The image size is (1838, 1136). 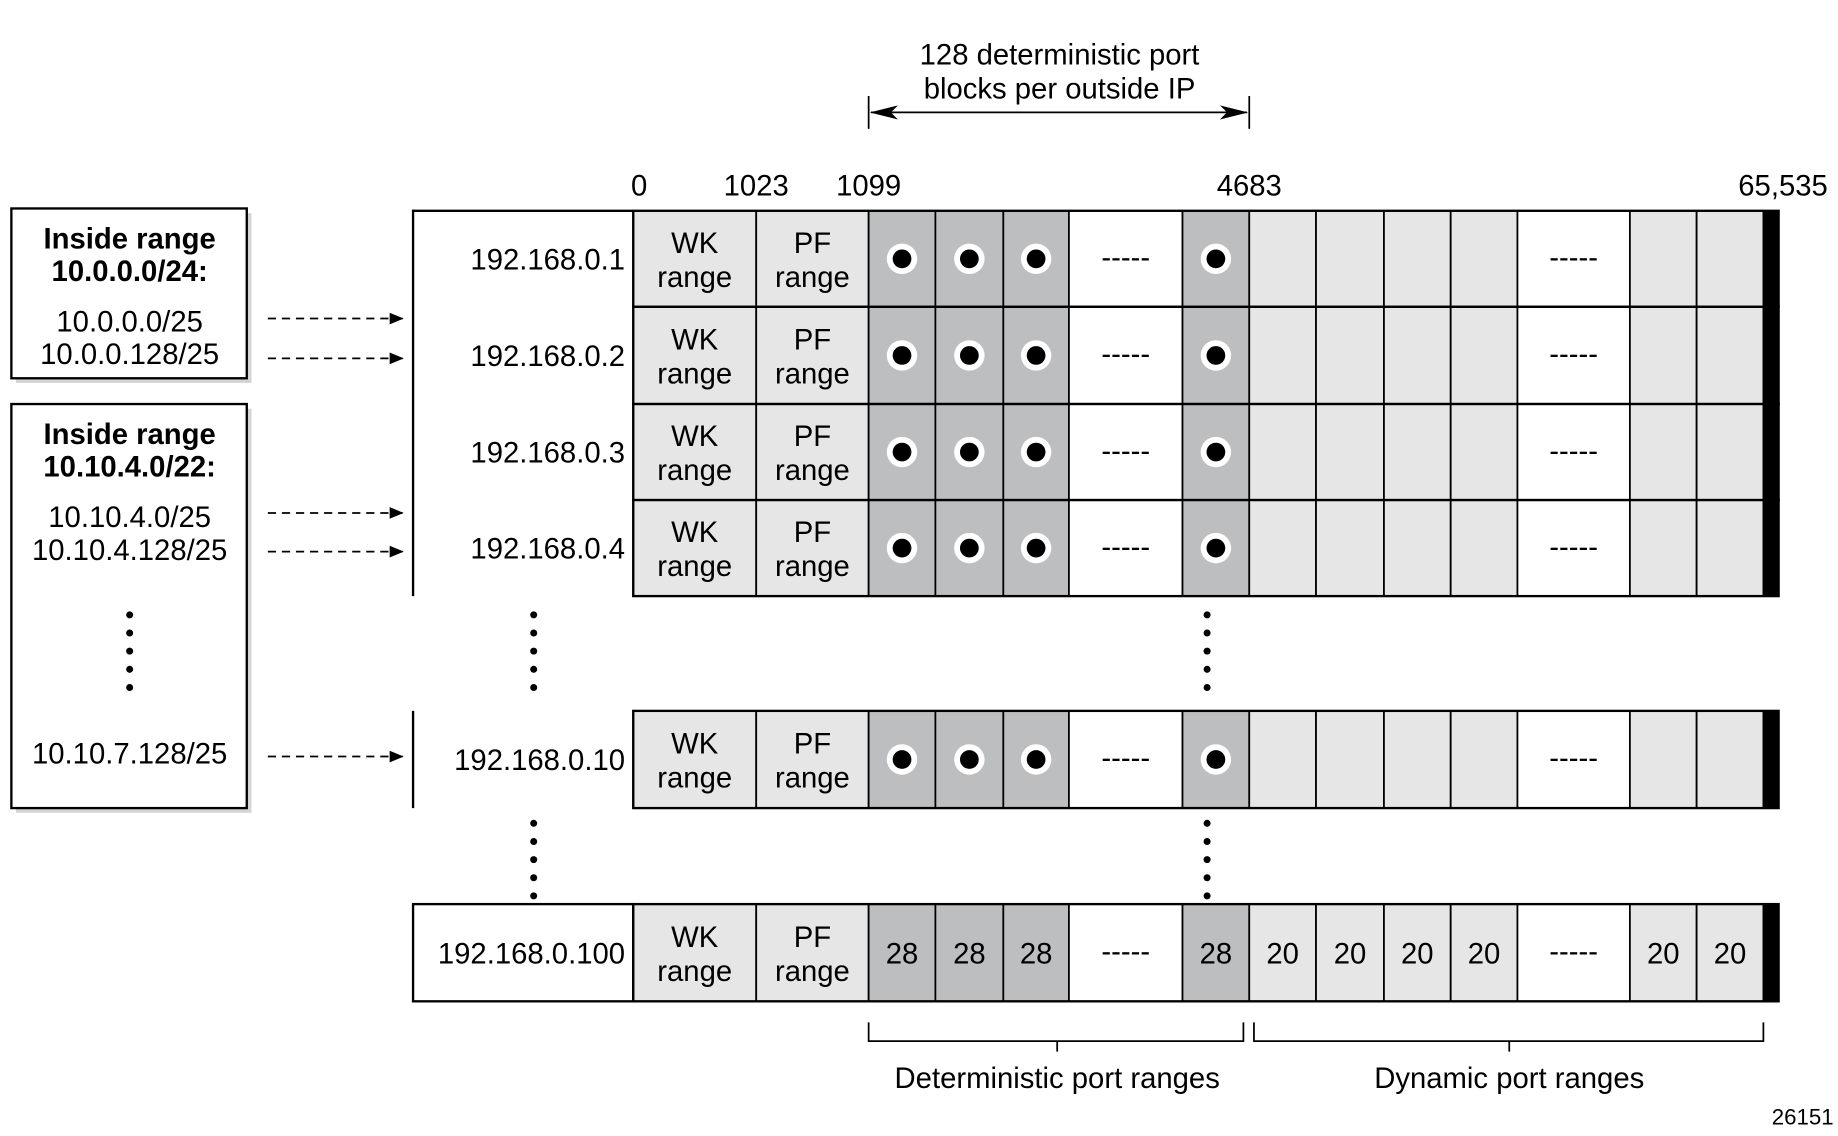 What do you see at coordinates (547, 454) in the screenshot?
I see `outside-ip: 192.168.0.3` at bounding box center [547, 454].